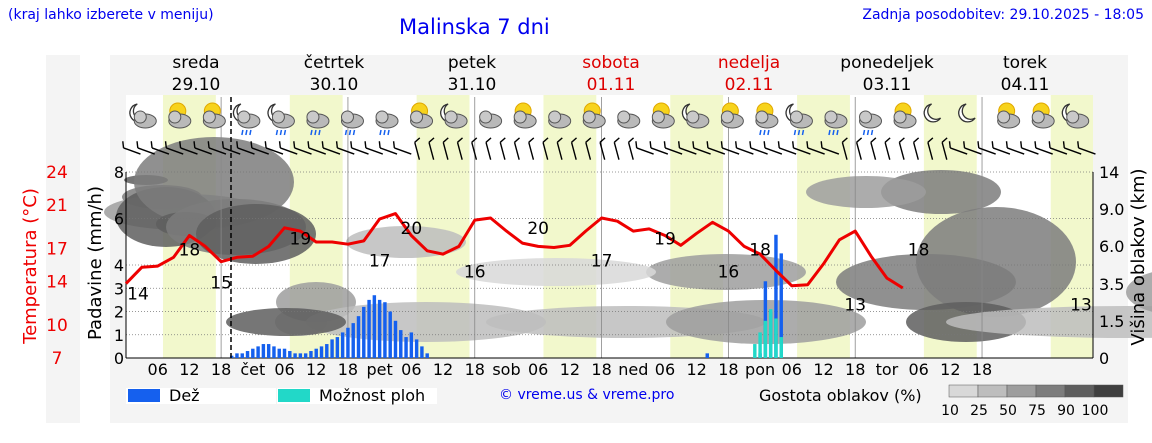 The image size is (1152, 443). What do you see at coordinates (30, 266) in the screenshot?
I see `temp-axis-label: Temperatura (°C)` at bounding box center [30, 266].